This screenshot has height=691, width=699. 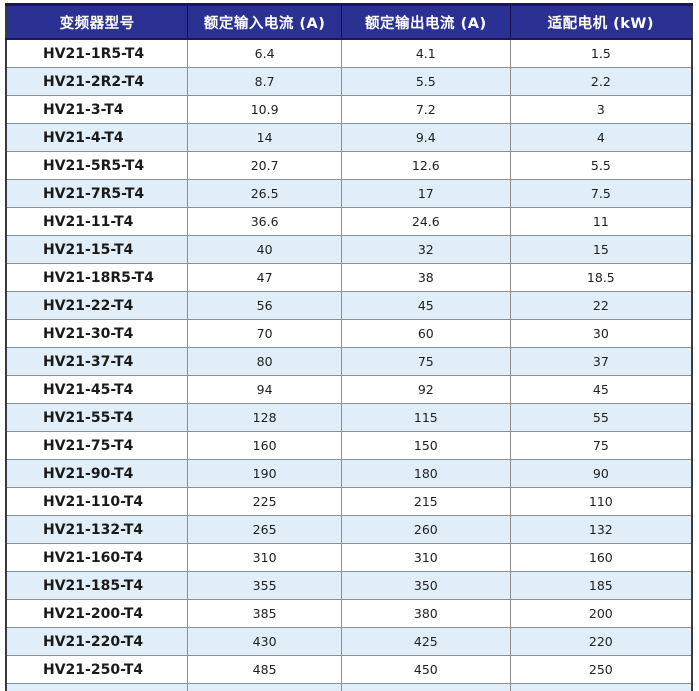 I want to click on cell-output_current: 215, so click(x=425, y=501).